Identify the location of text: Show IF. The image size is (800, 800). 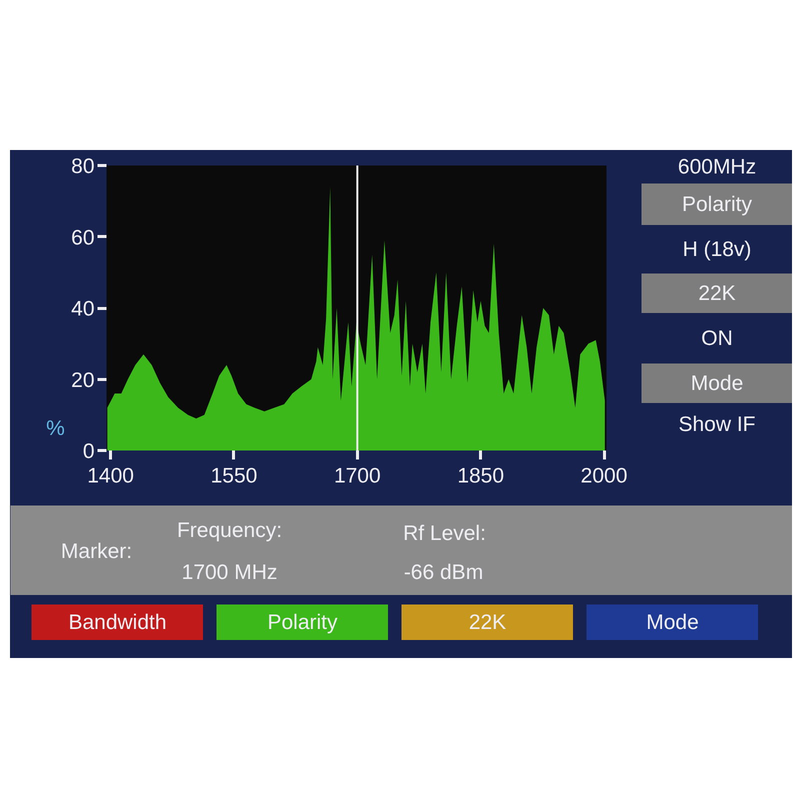
(717, 424).